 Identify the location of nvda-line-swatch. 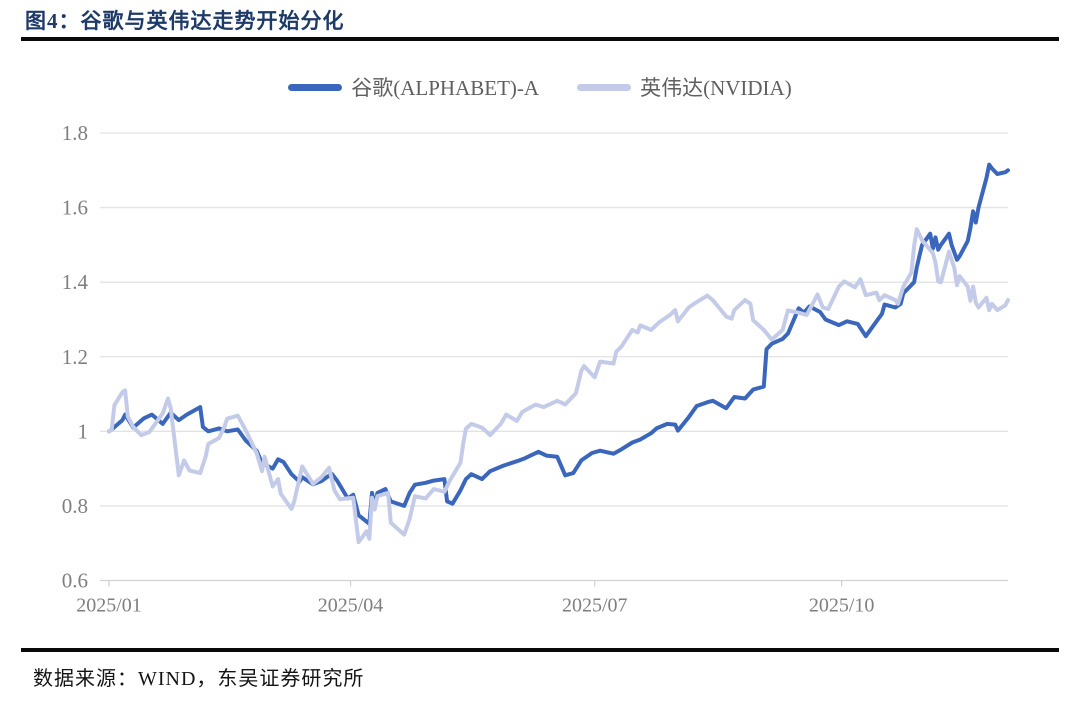
(604, 87).